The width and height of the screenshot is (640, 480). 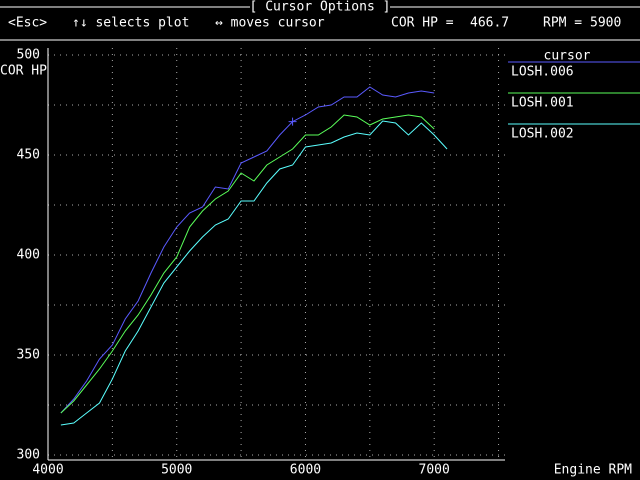 What do you see at coordinates (542, 72) in the screenshot?
I see `legend-label: LOSH.006` at bounding box center [542, 72].